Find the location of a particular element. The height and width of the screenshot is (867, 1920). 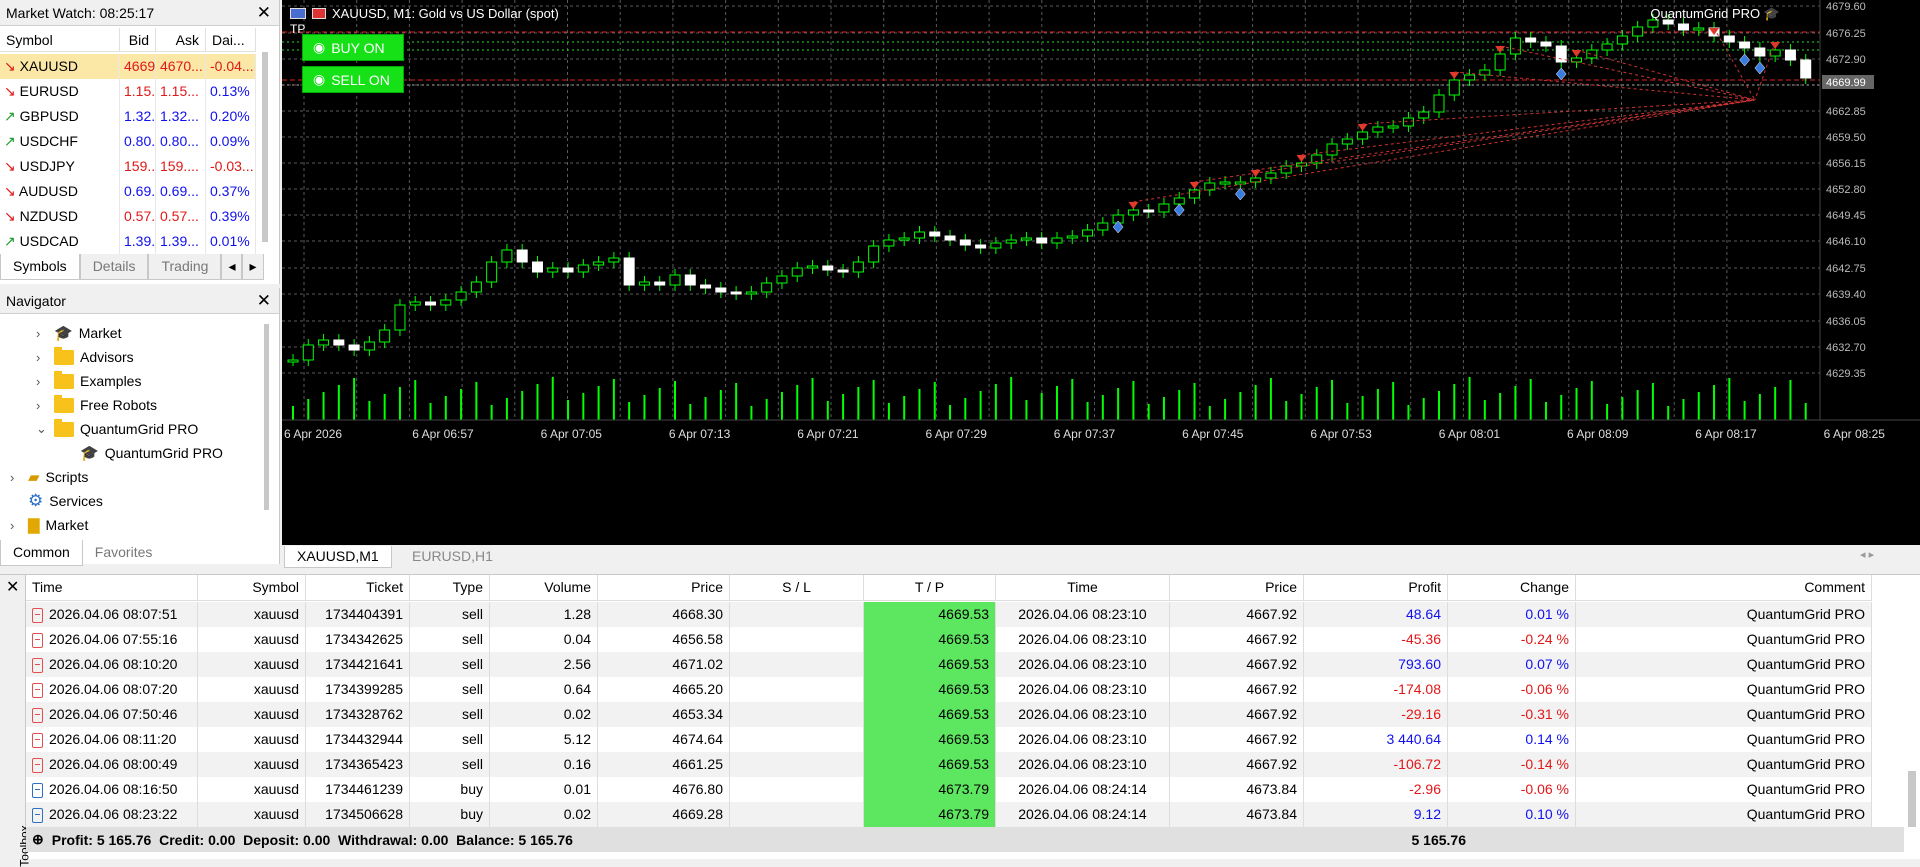

navigator-item: › Advisors is located at coordinates (85, 357).